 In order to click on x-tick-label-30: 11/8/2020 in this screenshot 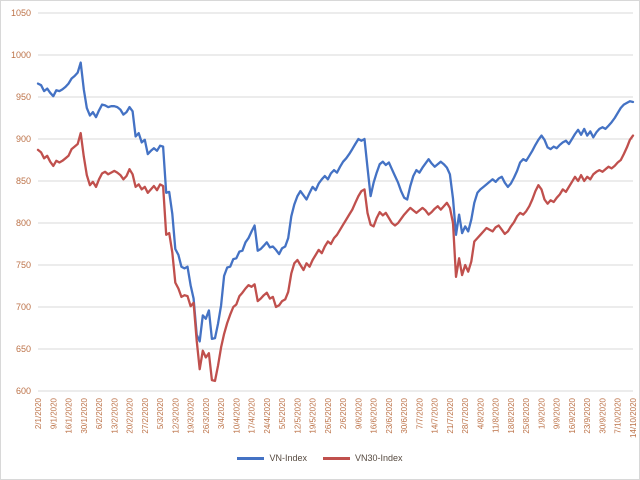, I will do `click(496, 415)`.